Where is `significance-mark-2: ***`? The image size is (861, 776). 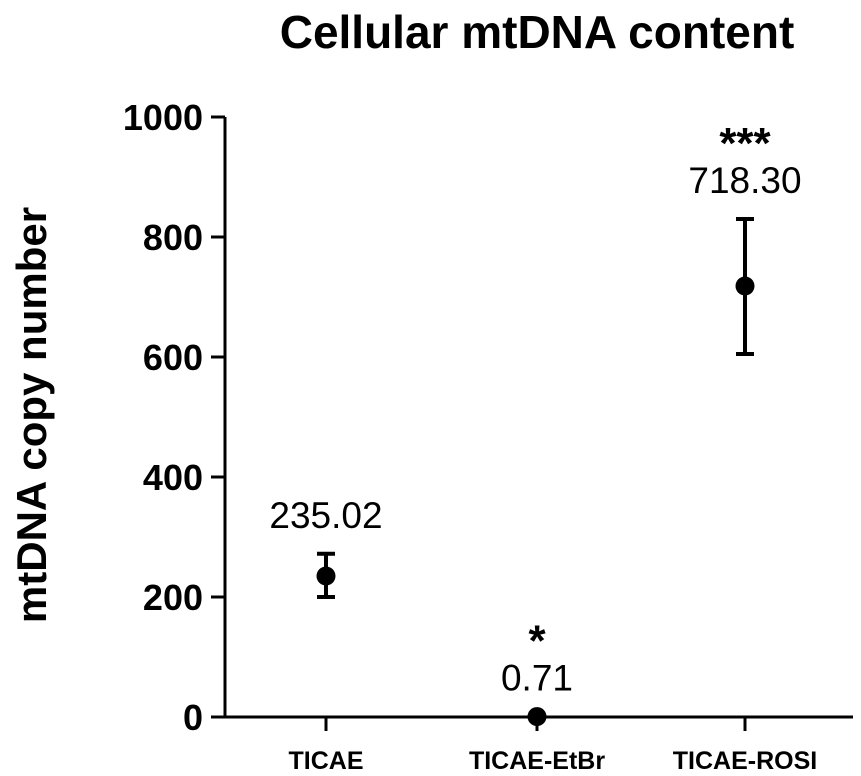
significance-mark-2: *** is located at coordinates (745, 143).